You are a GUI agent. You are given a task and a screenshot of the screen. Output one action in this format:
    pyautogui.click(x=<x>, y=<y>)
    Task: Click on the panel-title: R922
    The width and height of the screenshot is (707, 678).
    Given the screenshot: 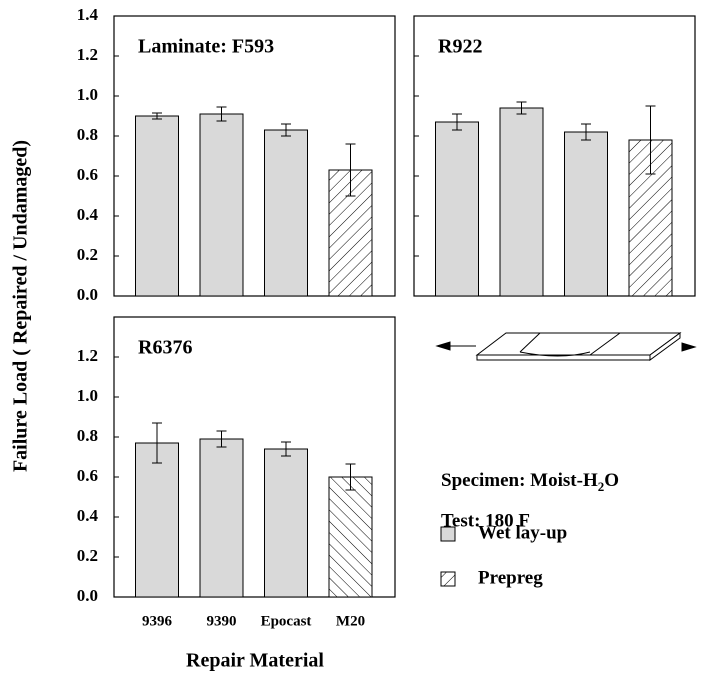 What is the action you would take?
    pyautogui.click(x=460, y=47)
    